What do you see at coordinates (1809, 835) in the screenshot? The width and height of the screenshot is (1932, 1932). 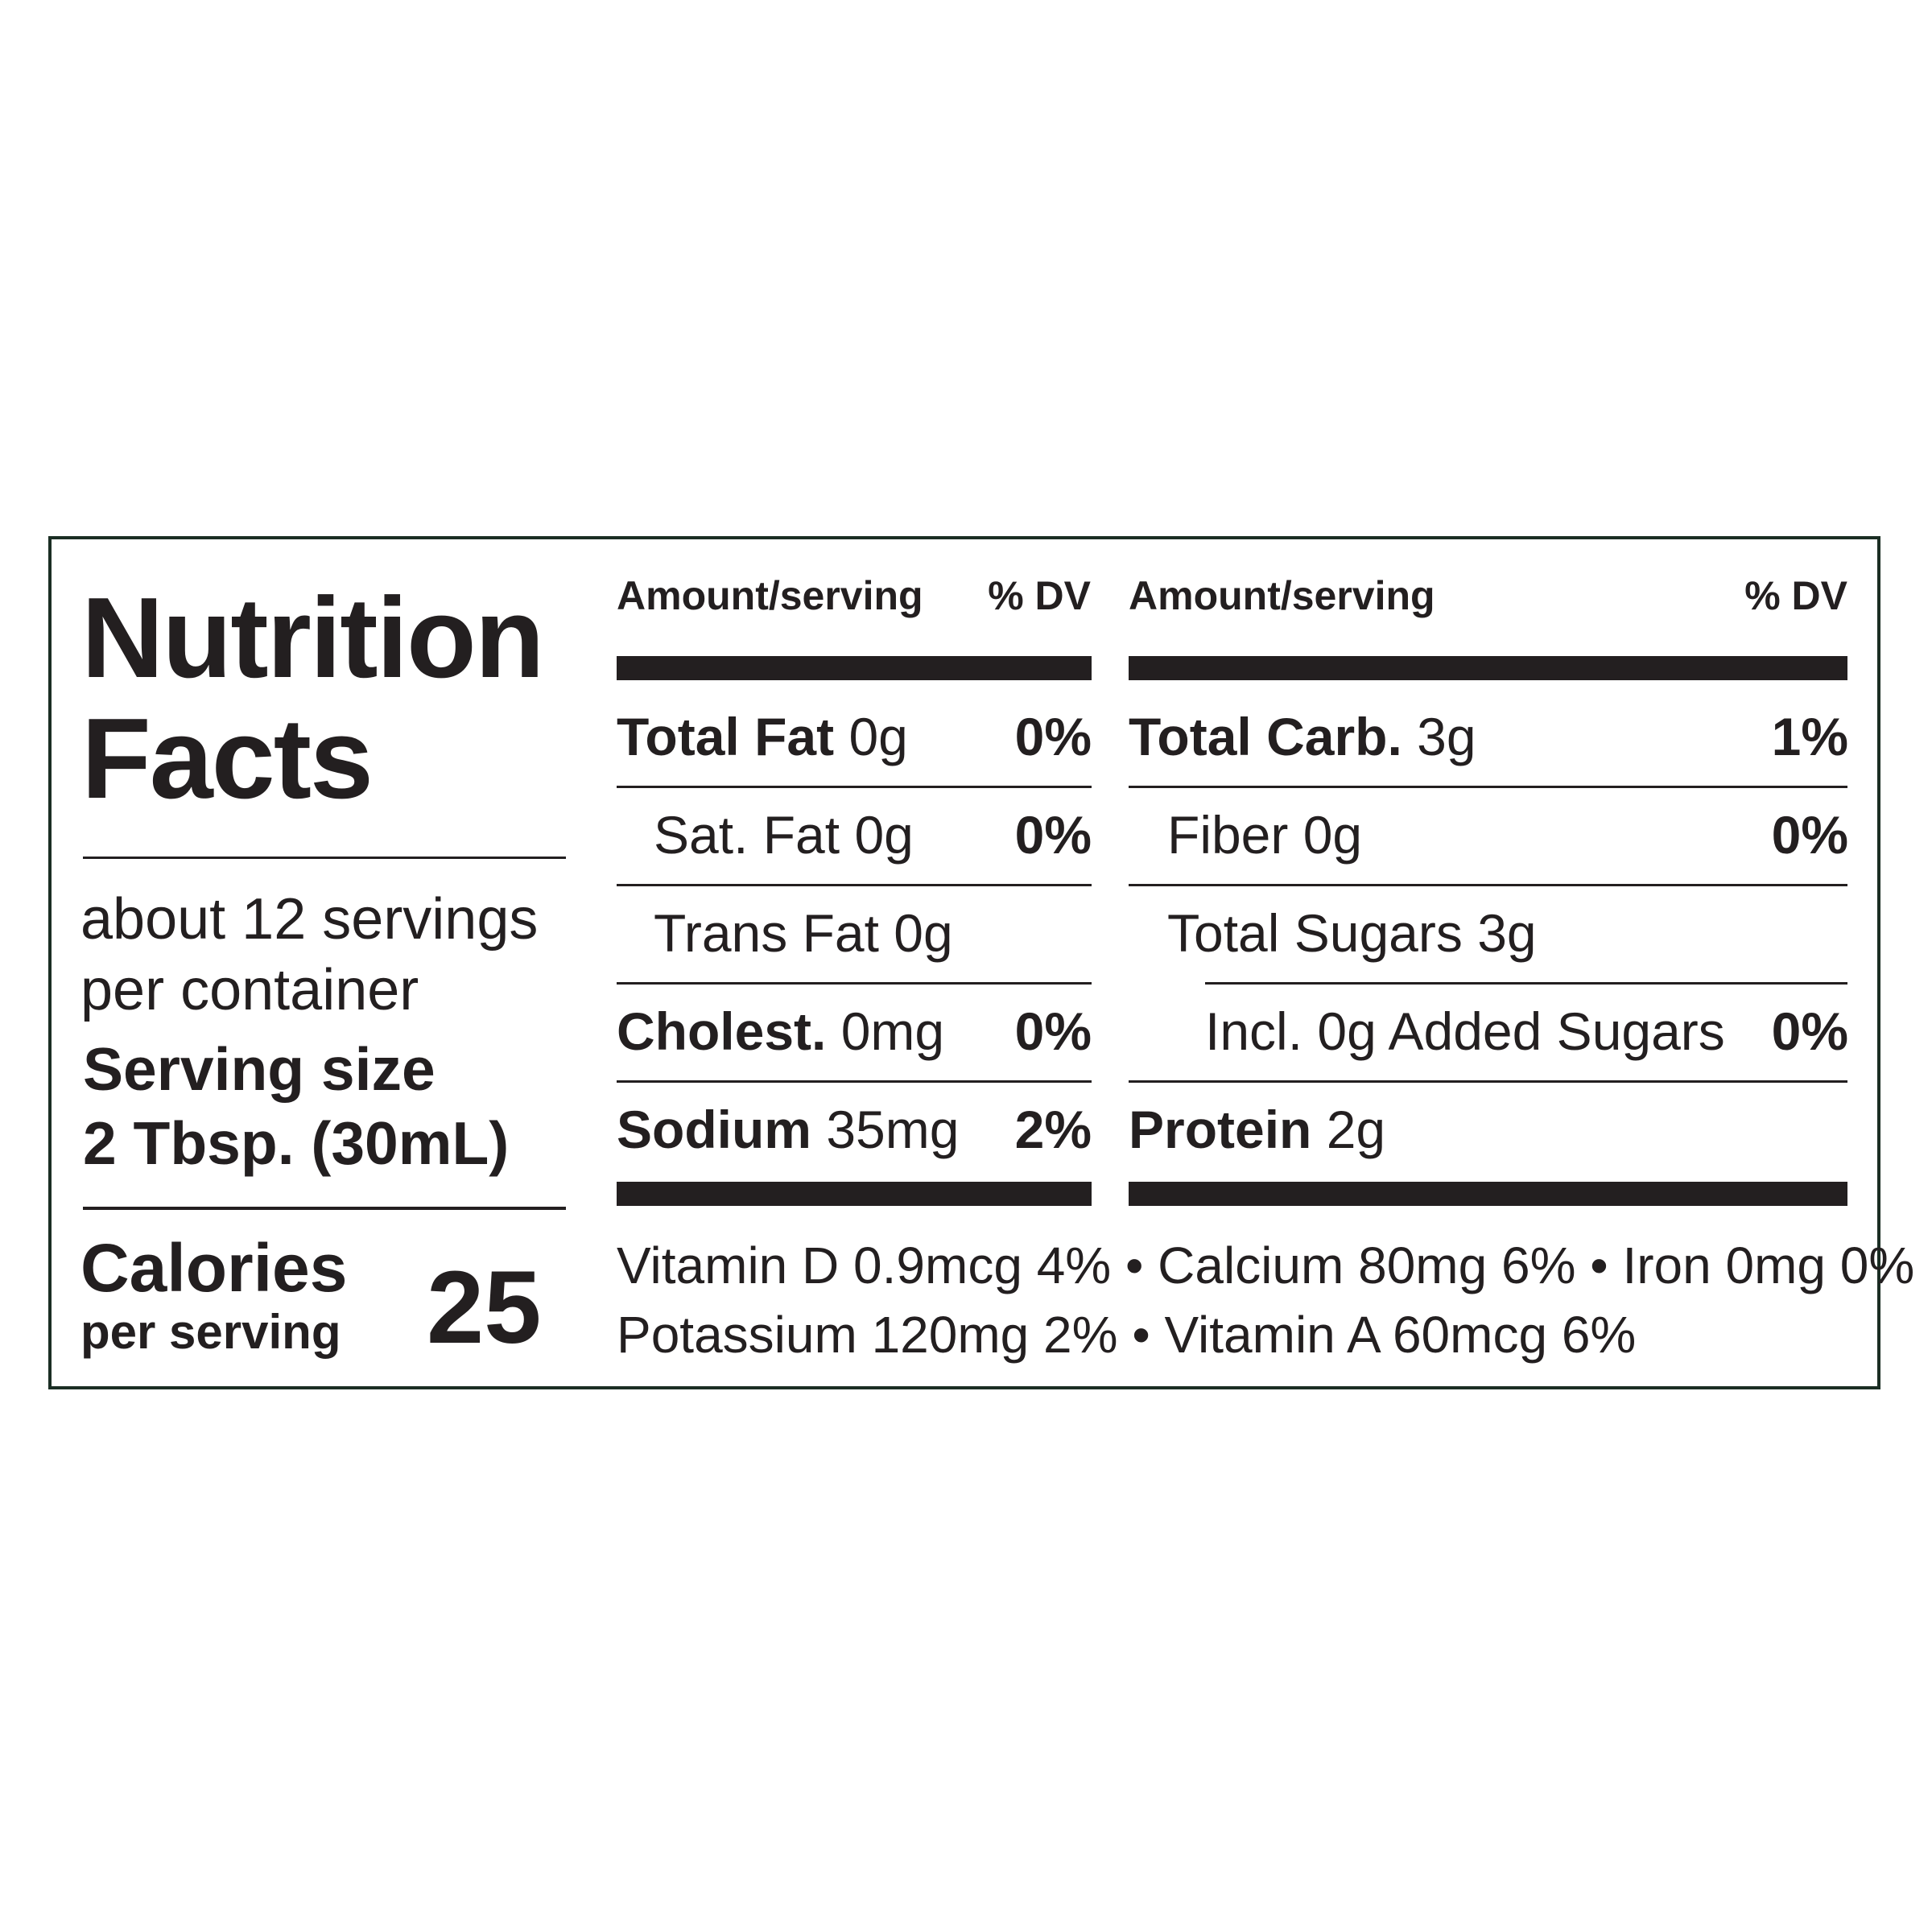 I see `fiber-dv: 0%` at bounding box center [1809, 835].